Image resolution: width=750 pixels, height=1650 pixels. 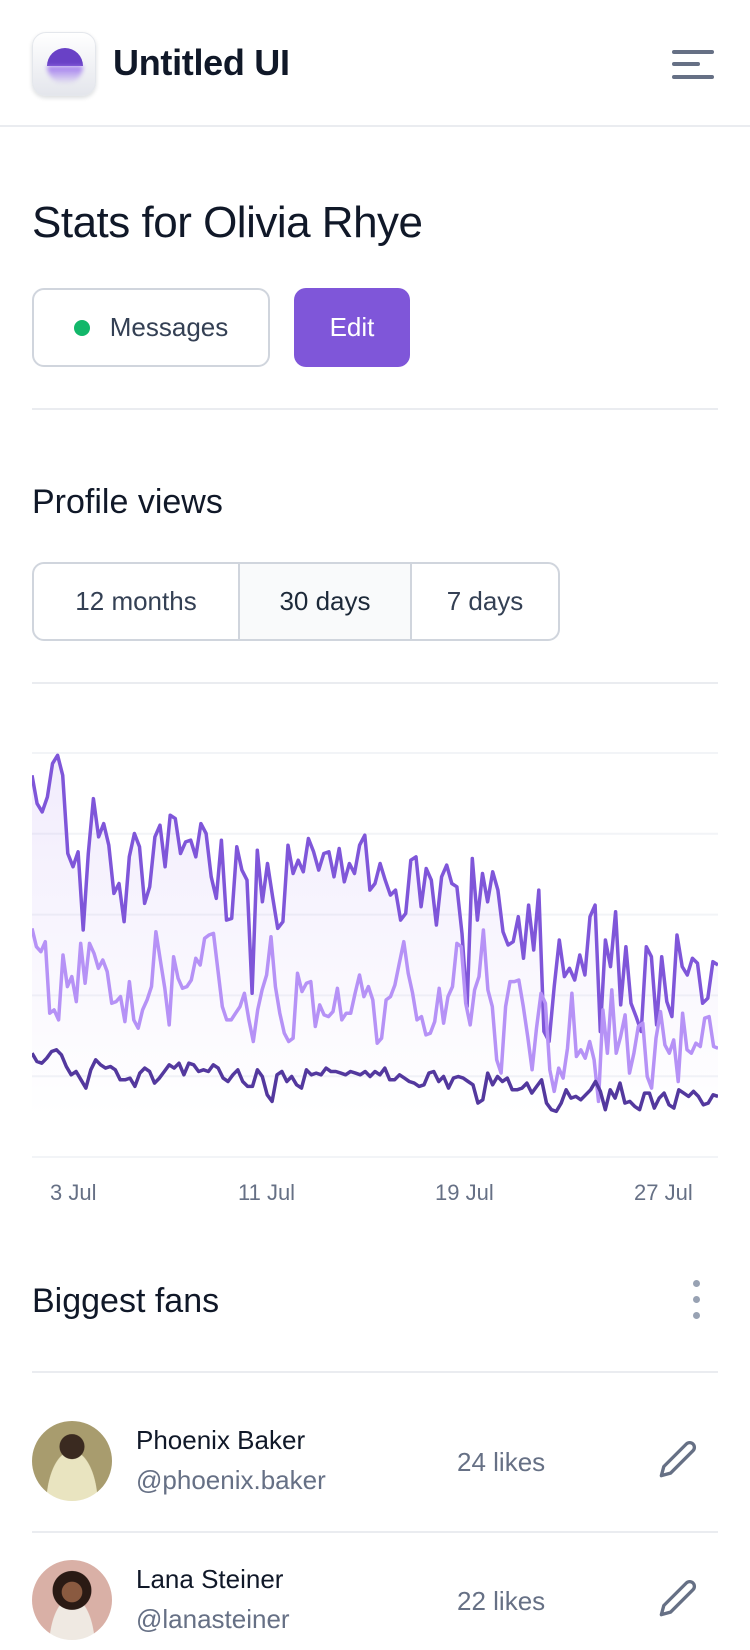 I want to click on x-tick-label: 27 Jul, so click(x=663, y=1192).